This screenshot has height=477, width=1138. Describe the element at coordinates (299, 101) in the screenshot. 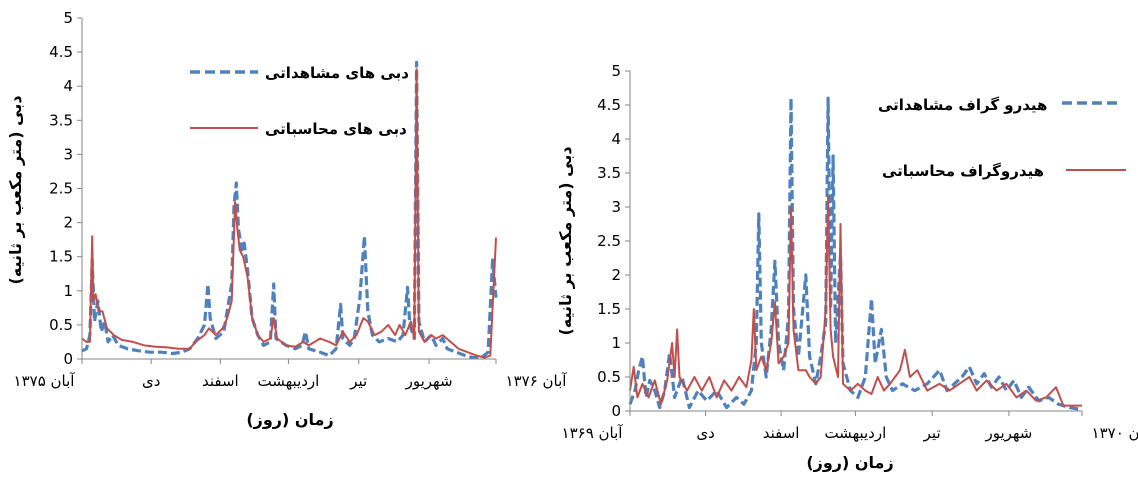

I see `left-chart-legend: دبی های مشاهداتی دبی های محاسباتی` at that location.